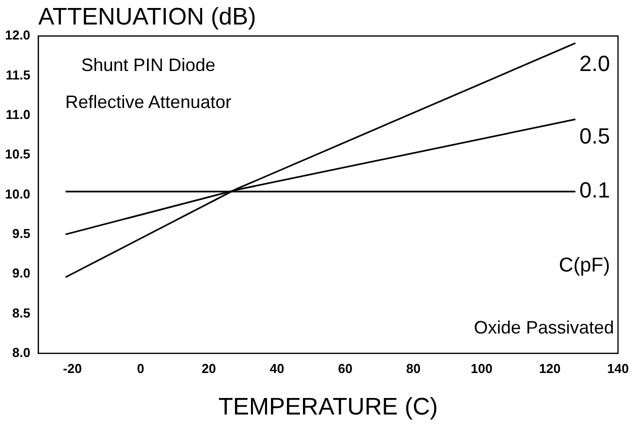  What do you see at coordinates (140, 368) in the screenshot?
I see `x-tick-label: 0` at bounding box center [140, 368].